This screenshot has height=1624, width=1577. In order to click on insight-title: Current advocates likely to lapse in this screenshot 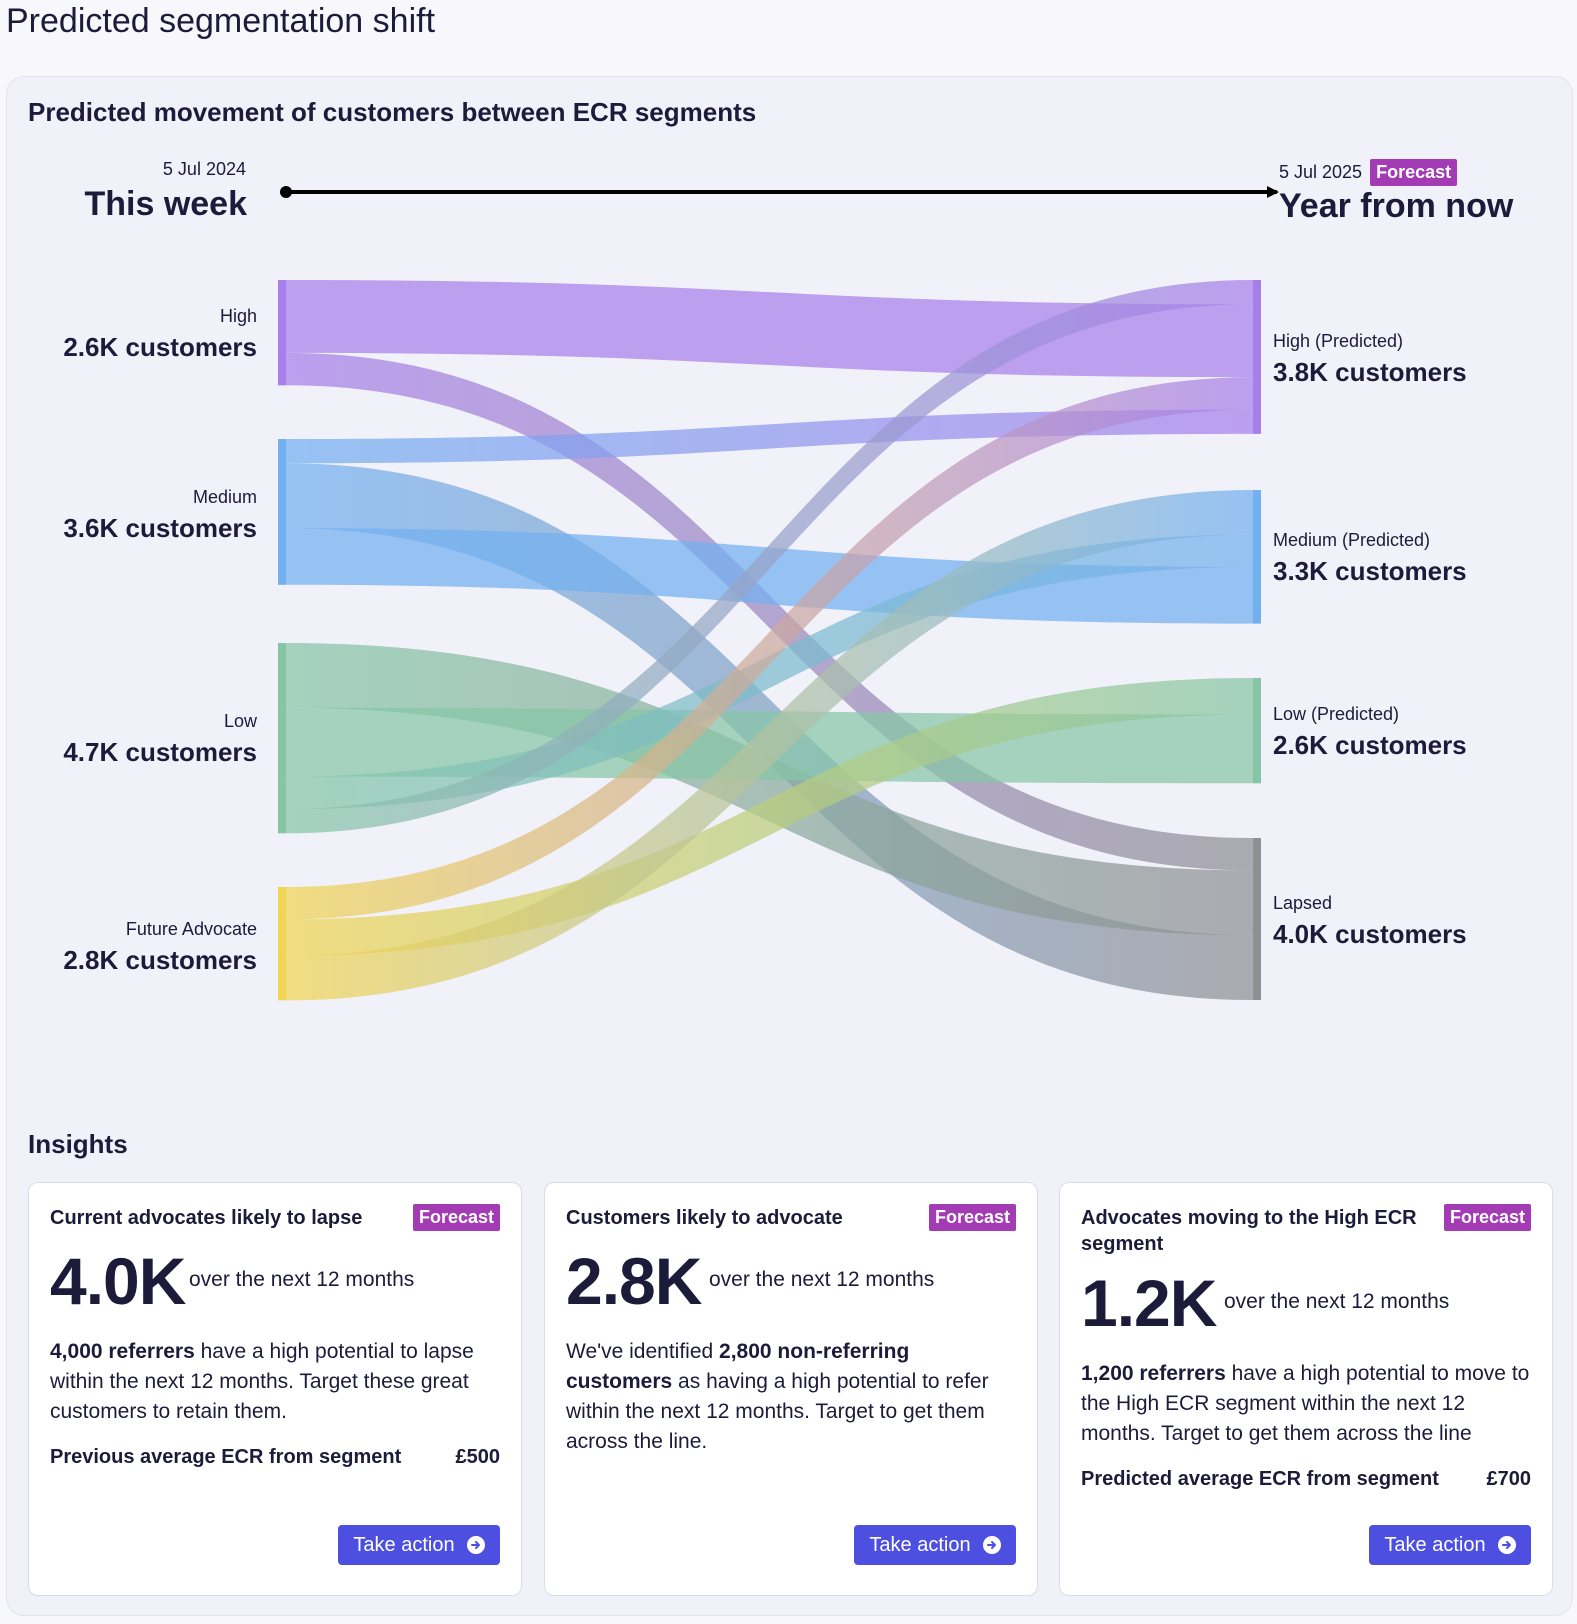, I will do `click(206, 1218)`.